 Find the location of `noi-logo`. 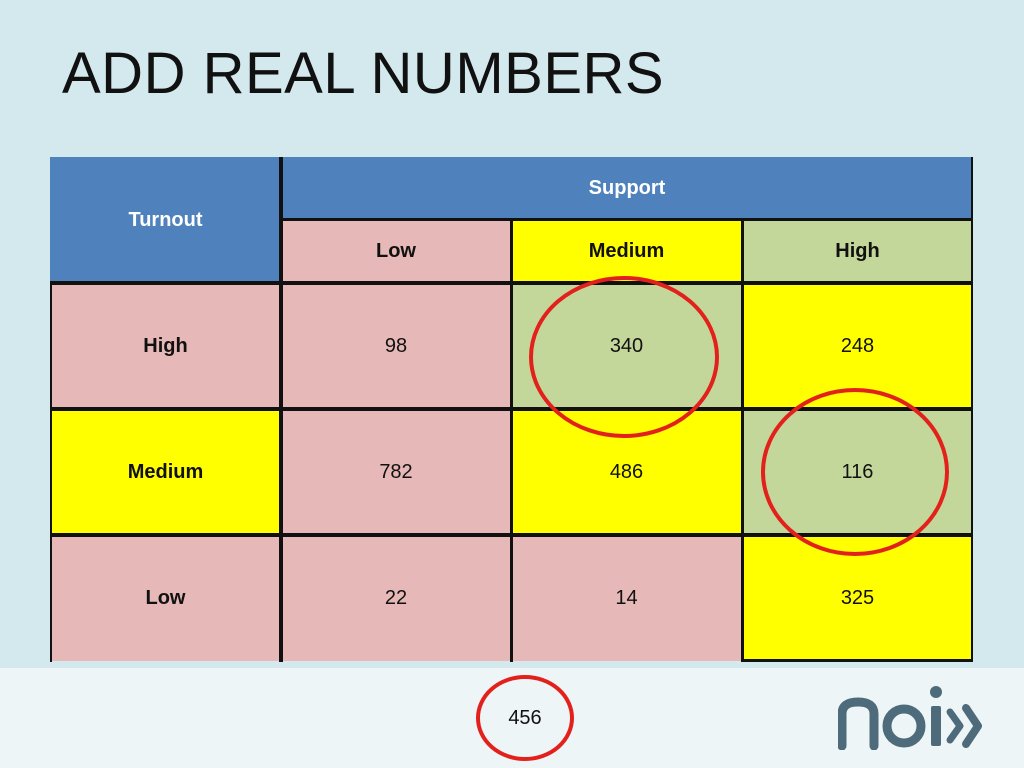

noi-logo is located at coordinates (910, 718).